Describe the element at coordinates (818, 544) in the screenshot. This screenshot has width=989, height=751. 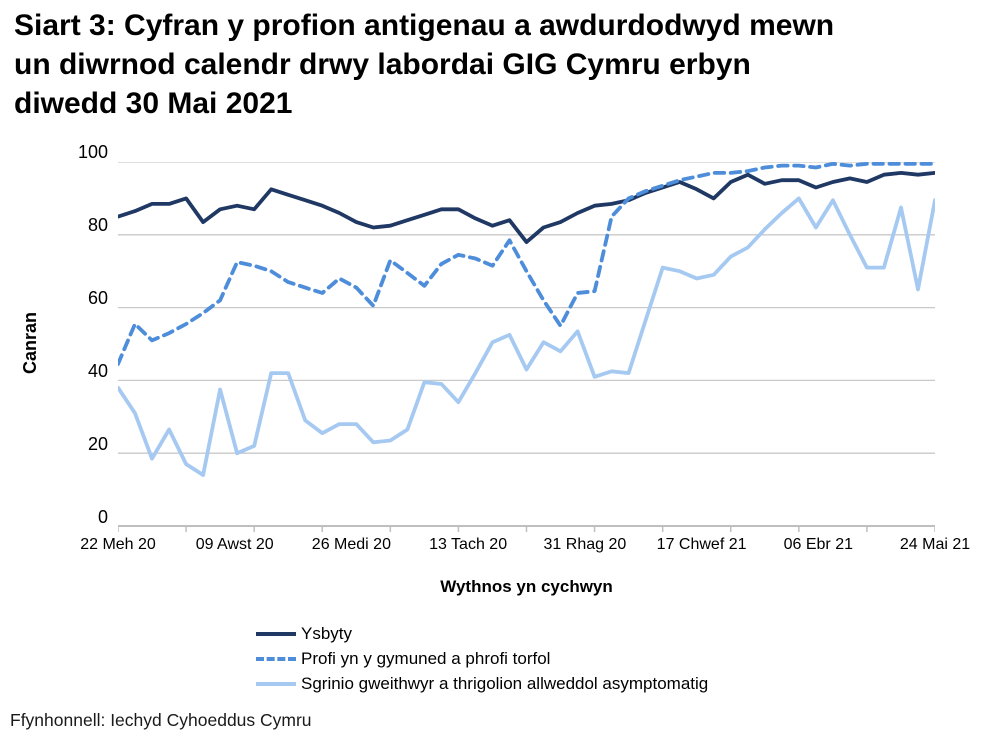
I see `x-tick-6: 06 Ebr 21` at that location.